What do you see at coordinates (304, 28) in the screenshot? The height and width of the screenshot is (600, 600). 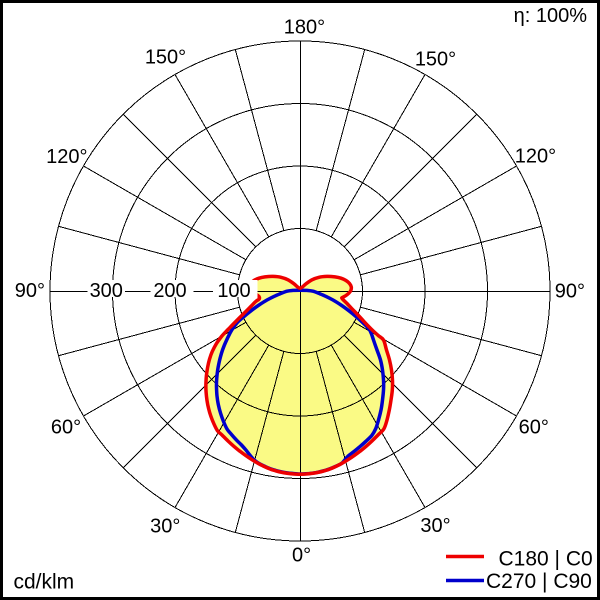 I see `svg-text: 180°` at bounding box center [304, 28].